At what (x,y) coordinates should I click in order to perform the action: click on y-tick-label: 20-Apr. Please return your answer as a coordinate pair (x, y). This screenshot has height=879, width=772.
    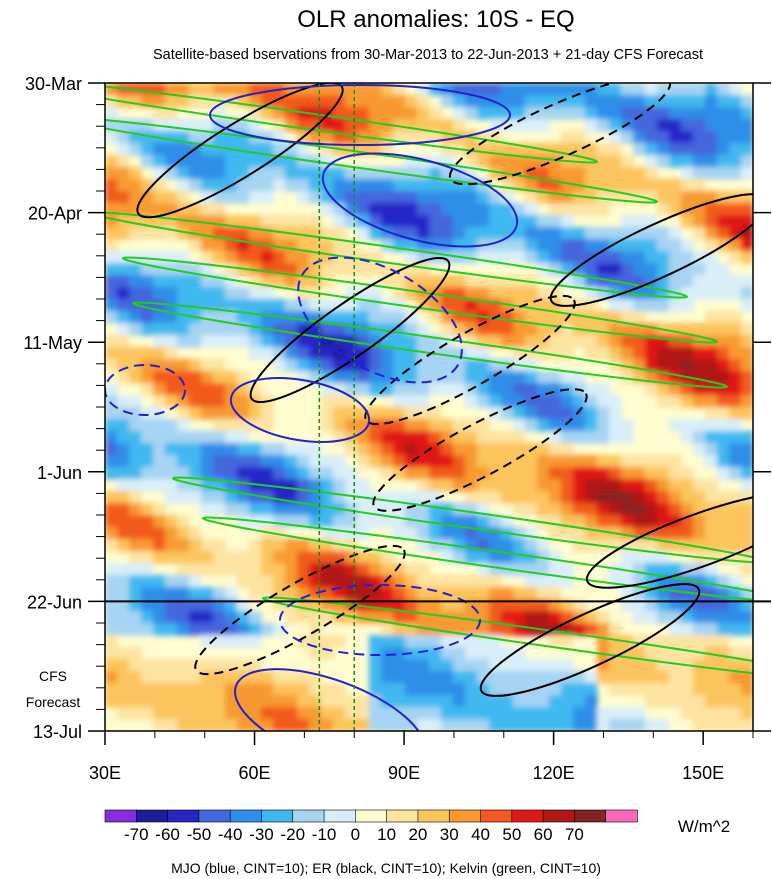
    Looking at the image, I should click on (55, 214).